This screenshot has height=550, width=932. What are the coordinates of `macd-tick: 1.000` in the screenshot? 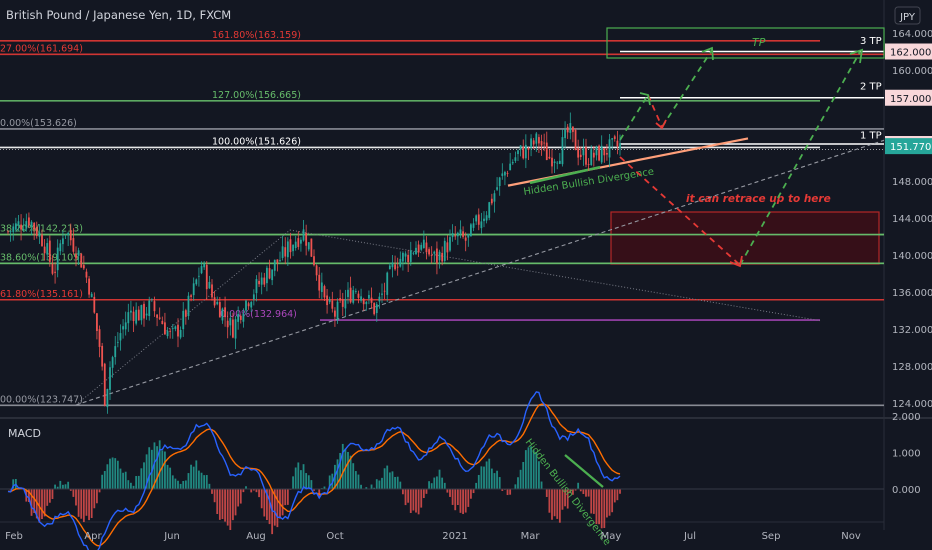 It's located at (906, 454).